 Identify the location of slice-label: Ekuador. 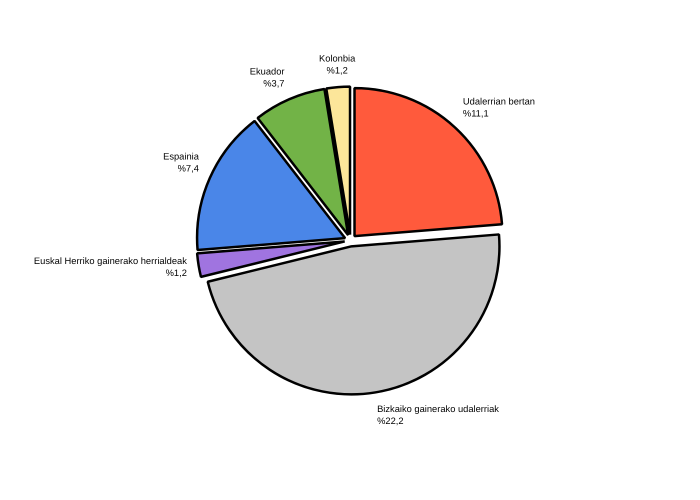
(267, 71).